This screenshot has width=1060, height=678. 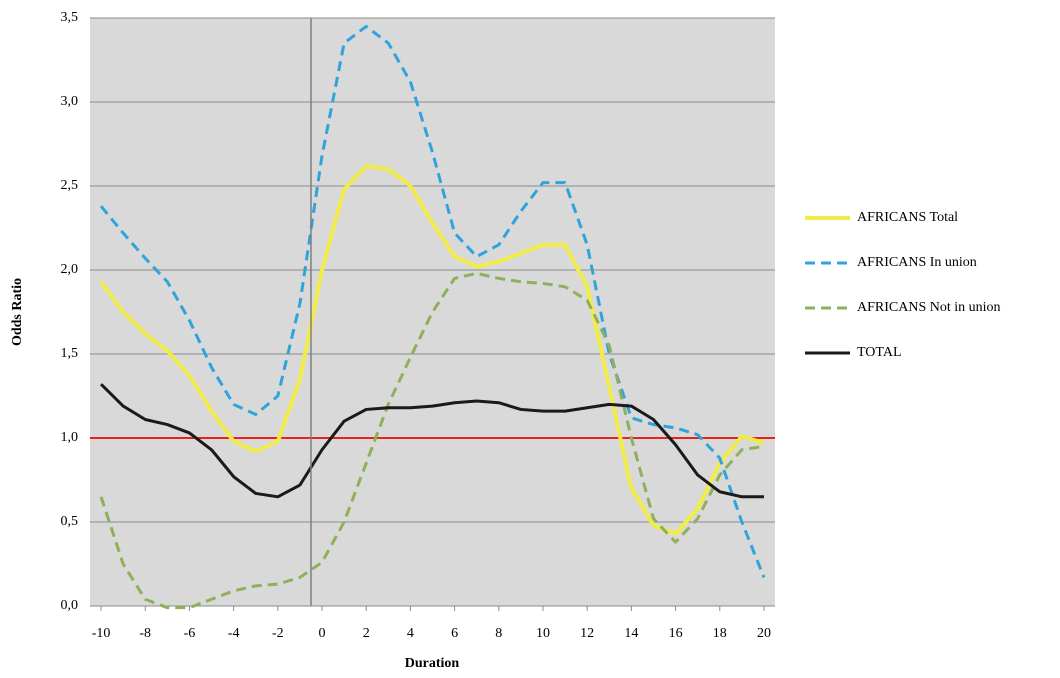 I want to click on y-tick-label: 0,5, so click(x=70, y=521).